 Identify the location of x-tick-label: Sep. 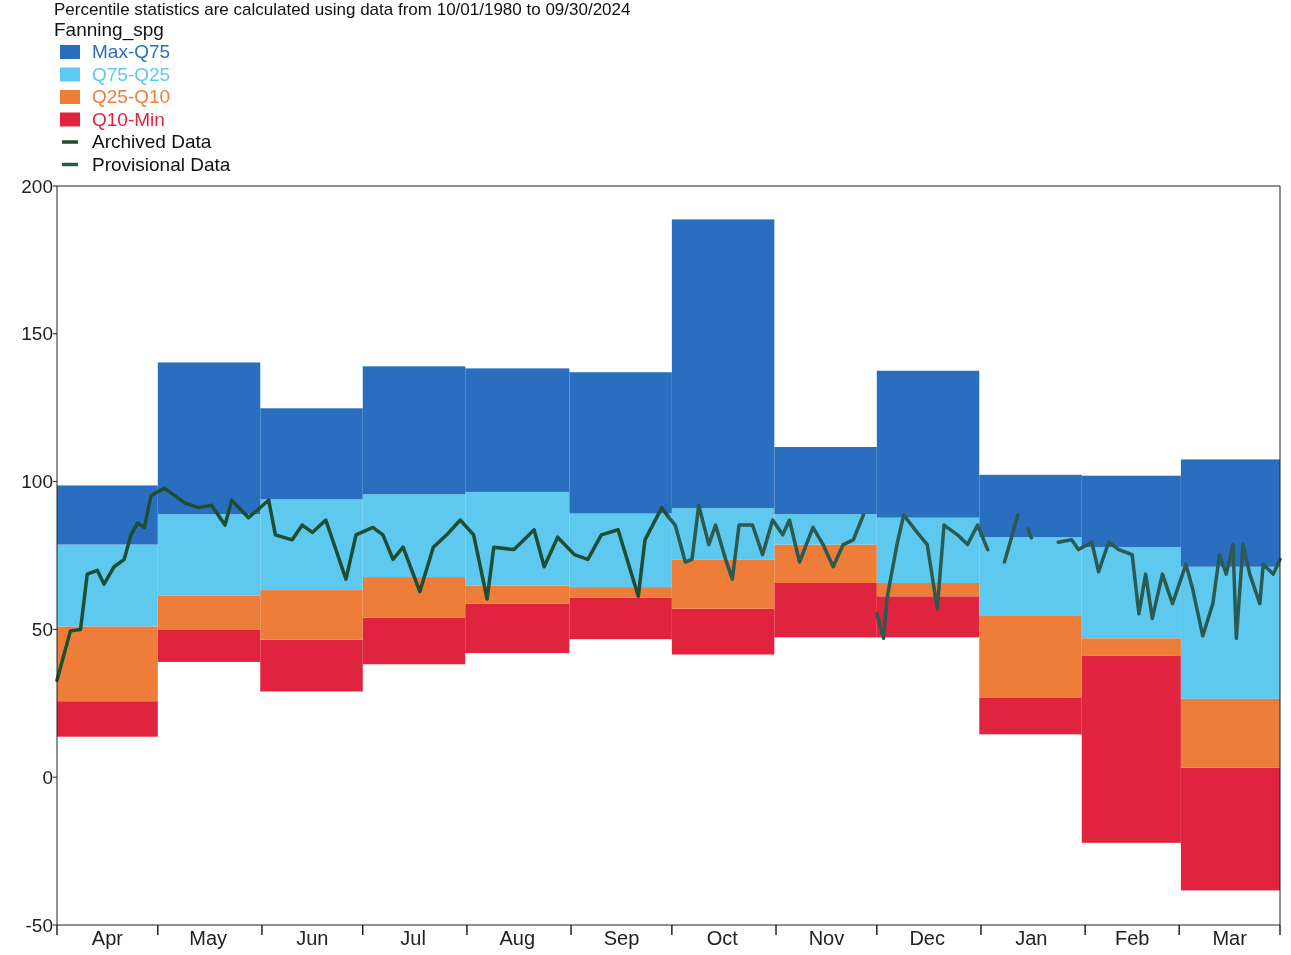
(621, 938).